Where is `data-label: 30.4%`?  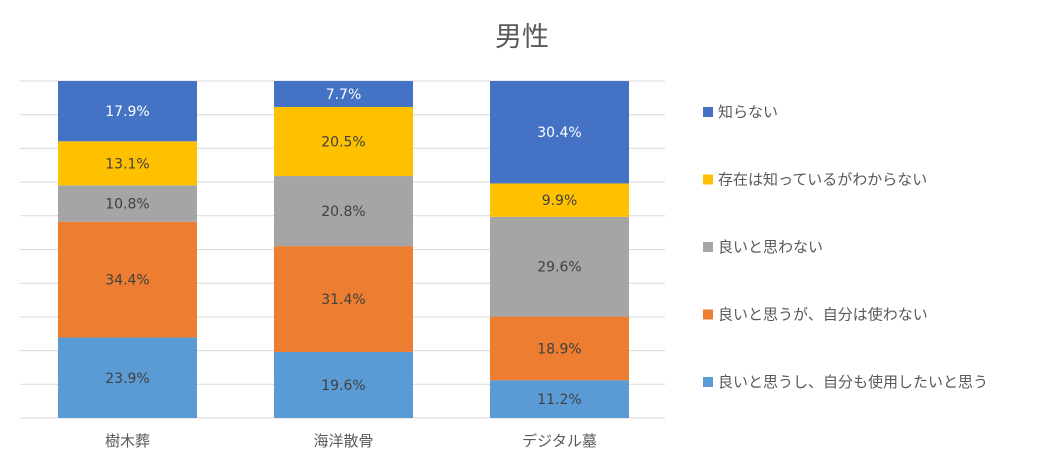
data-label: 30.4% is located at coordinates (559, 133).